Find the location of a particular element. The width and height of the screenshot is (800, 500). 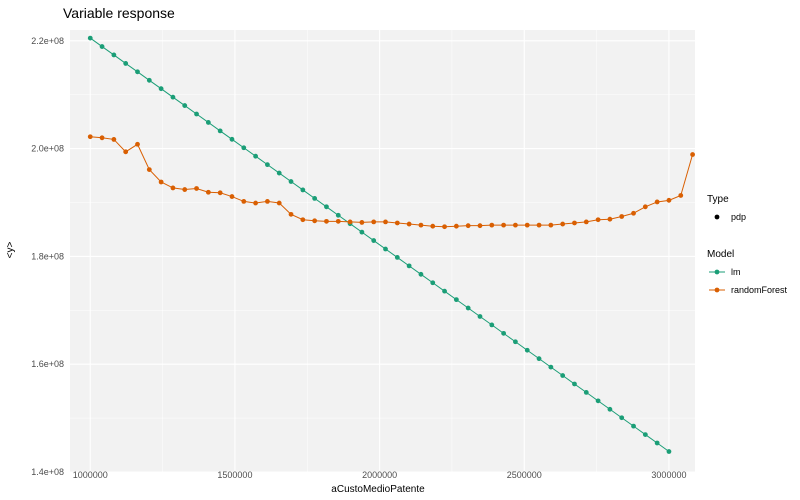

y-axis-ticks: 1.4e+081.6e+081.8e+082.0e+082.2e+08 is located at coordinates (47, 256).